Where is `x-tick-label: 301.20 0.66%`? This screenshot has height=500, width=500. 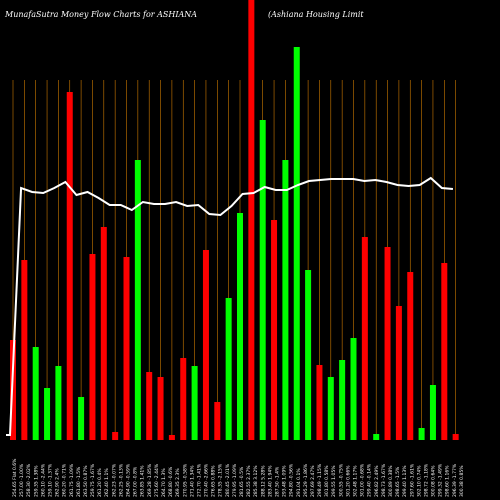
x-tick-label: 301.20 0.66% is located at coordinates (348, 481).